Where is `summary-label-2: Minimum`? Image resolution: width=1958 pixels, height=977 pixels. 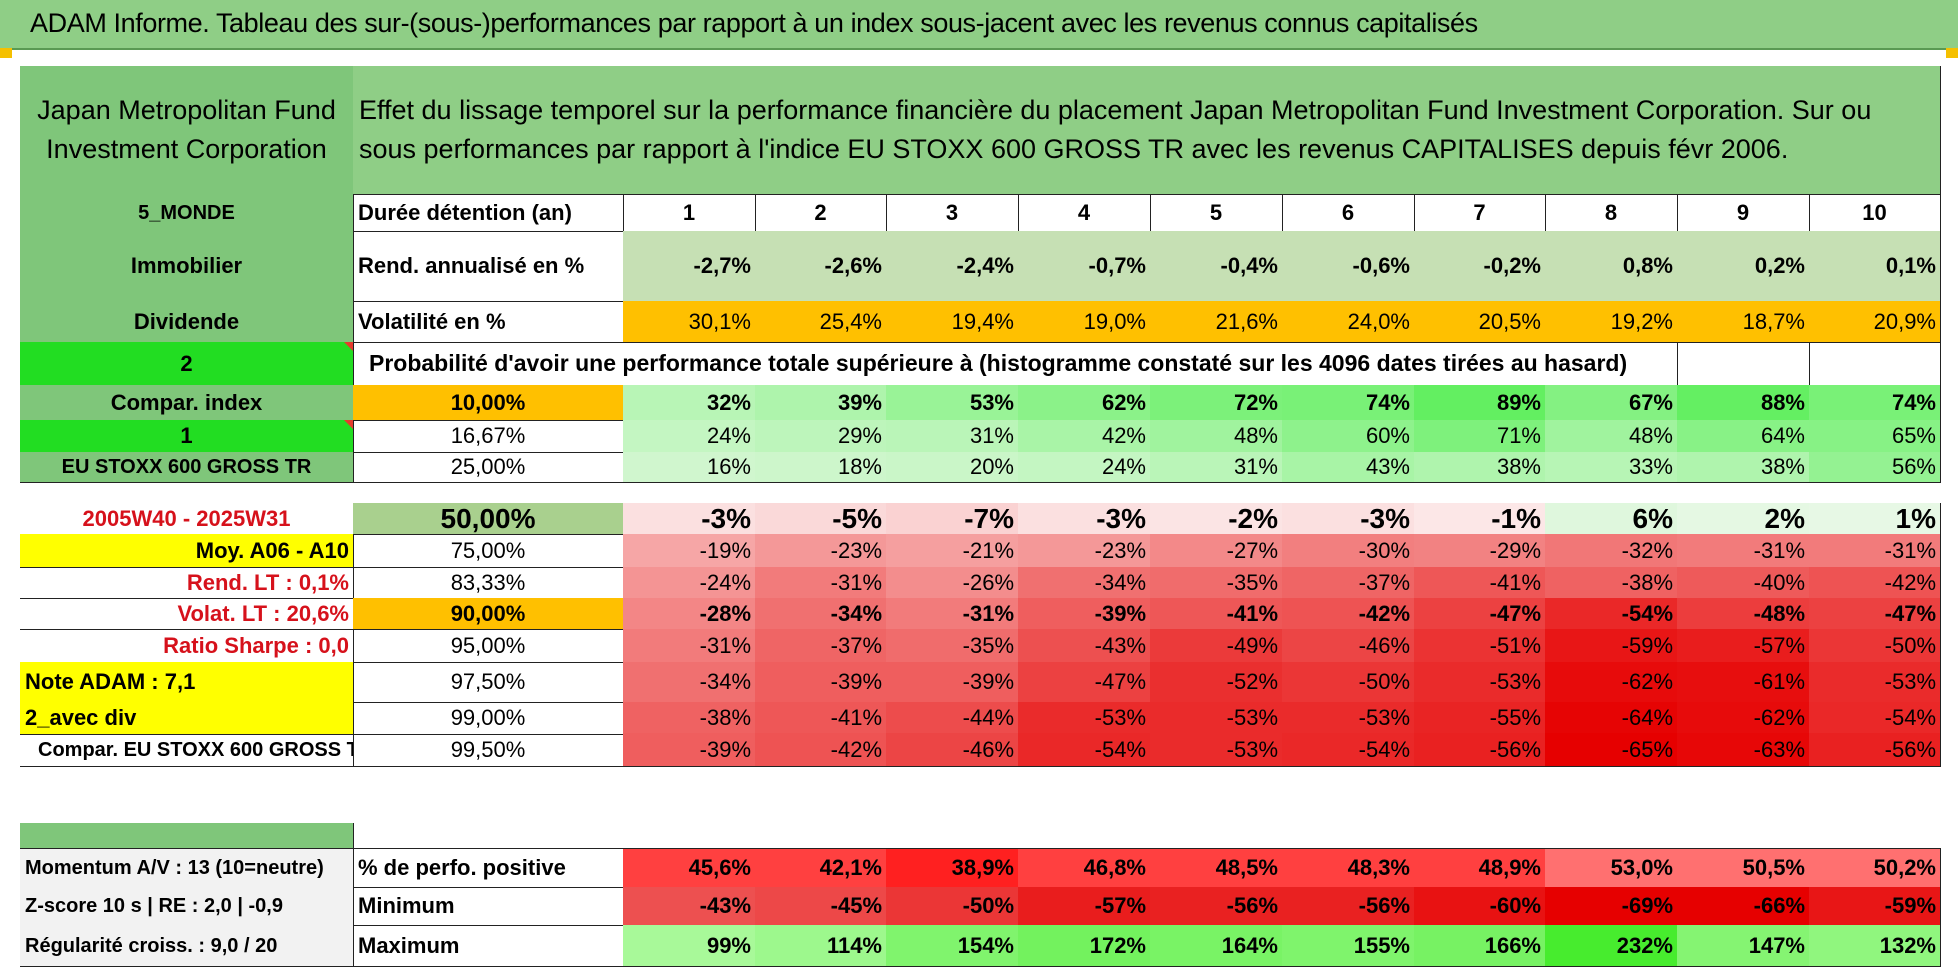
summary-label-2: Minimum is located at coordinates (488, 906).